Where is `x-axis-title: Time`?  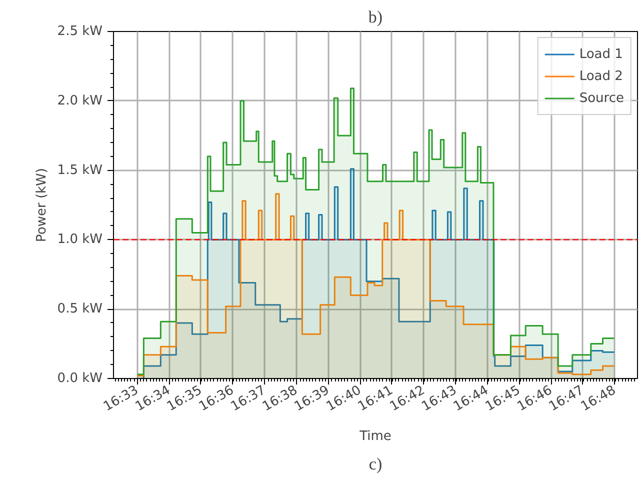 x-axis-title: Time is located at coordinates (375, 436).